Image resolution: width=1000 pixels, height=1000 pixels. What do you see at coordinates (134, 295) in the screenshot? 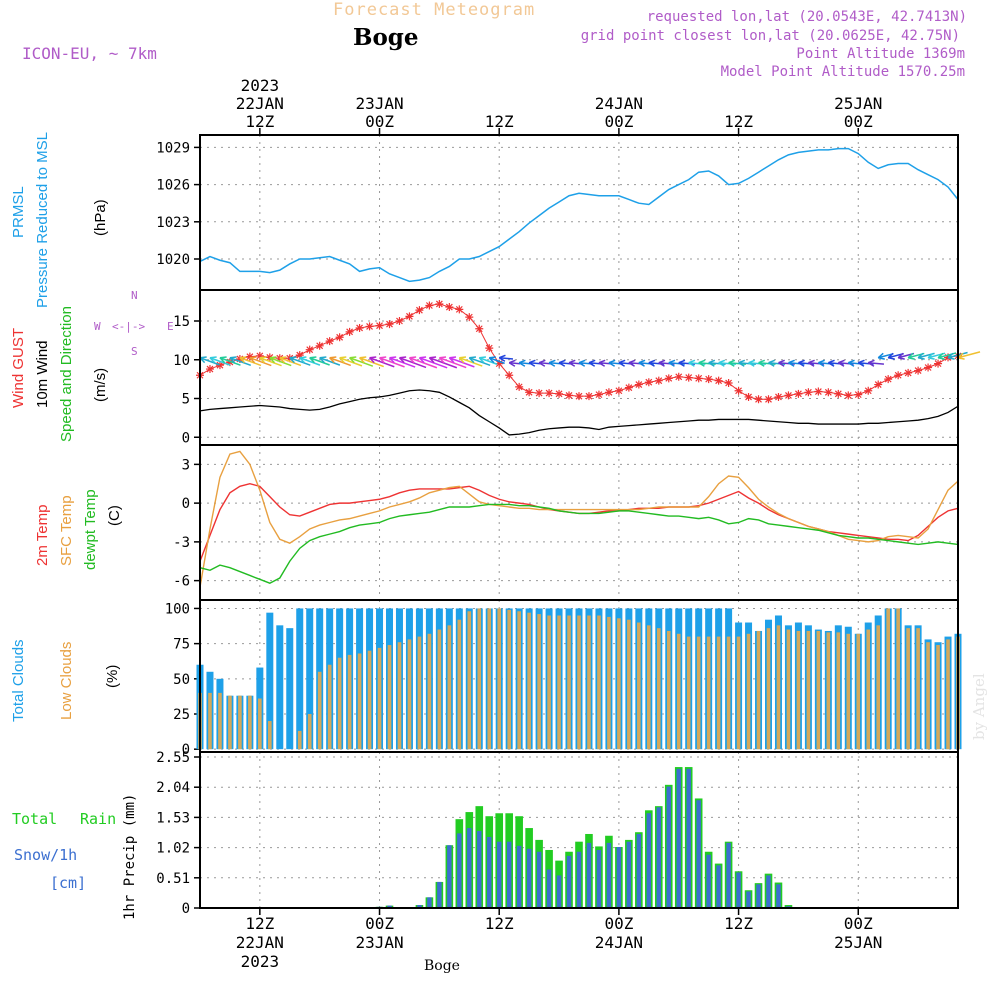
I see `compass-north: N` at bounding box center [134, 295].